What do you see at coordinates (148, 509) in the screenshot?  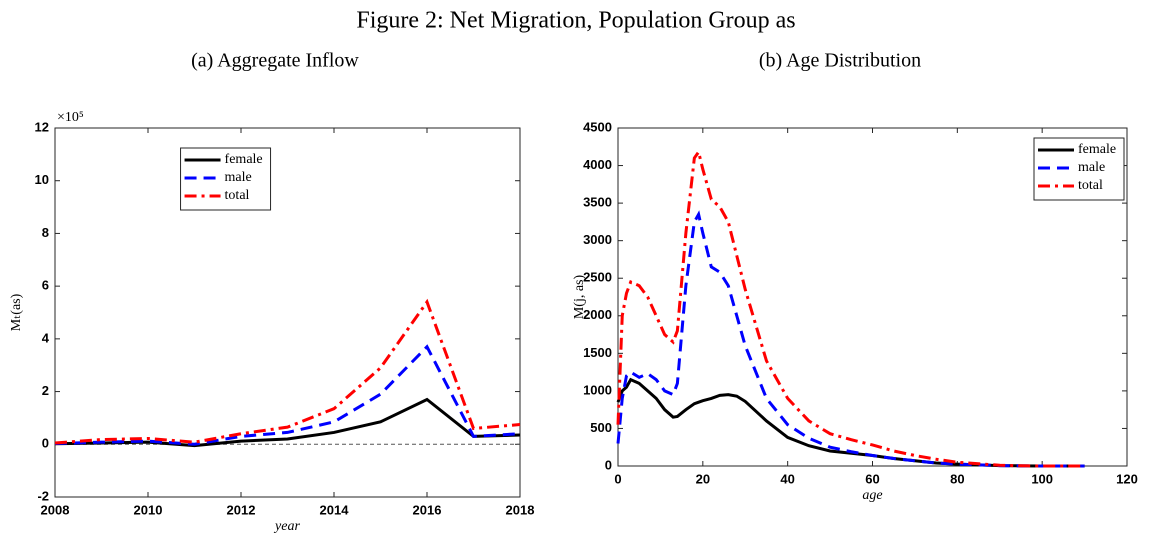 I see `x-tick-label: 2010` at bounding box center [148, 509].